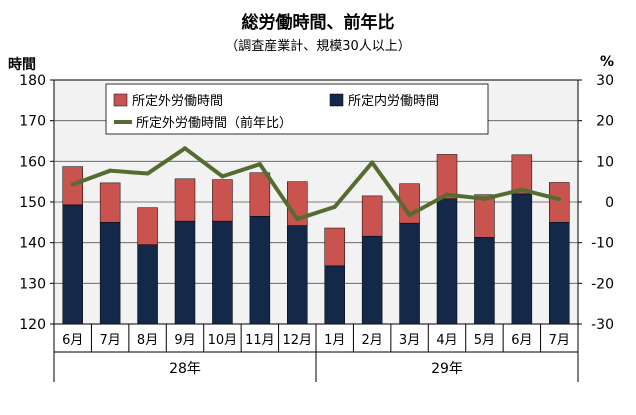 This screenshot has height=415, width=636. Describe the element at coordinates (260, 340) in the screenshot. I see `x-tick-label: 11月` at that location.